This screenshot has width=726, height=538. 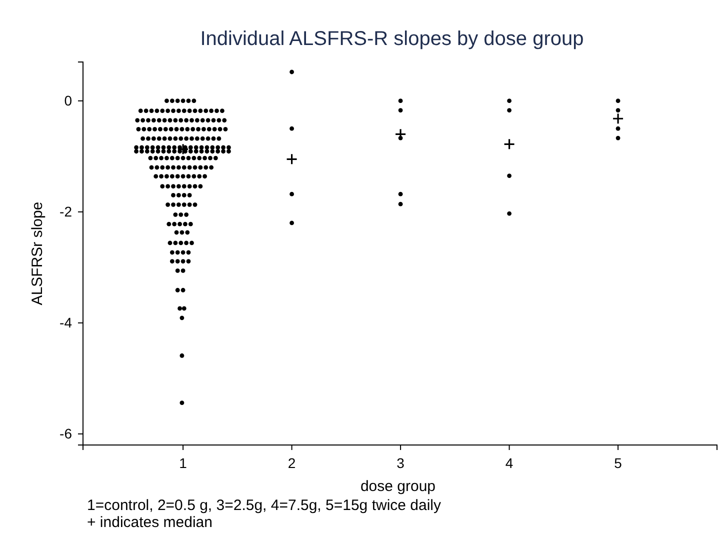 What do you see at coordinates (66, 211) in the screenshot?
I see `y-tick-label: -2` at bounding box center [66, 211].